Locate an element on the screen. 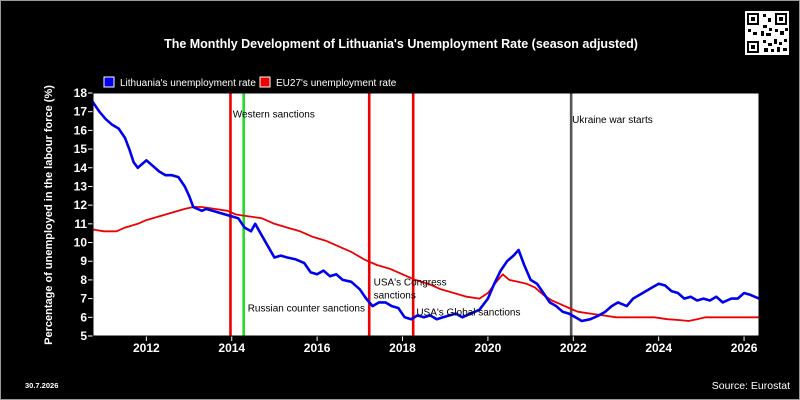  legend-swatch-eu27 is located at coordinates (265, 82).